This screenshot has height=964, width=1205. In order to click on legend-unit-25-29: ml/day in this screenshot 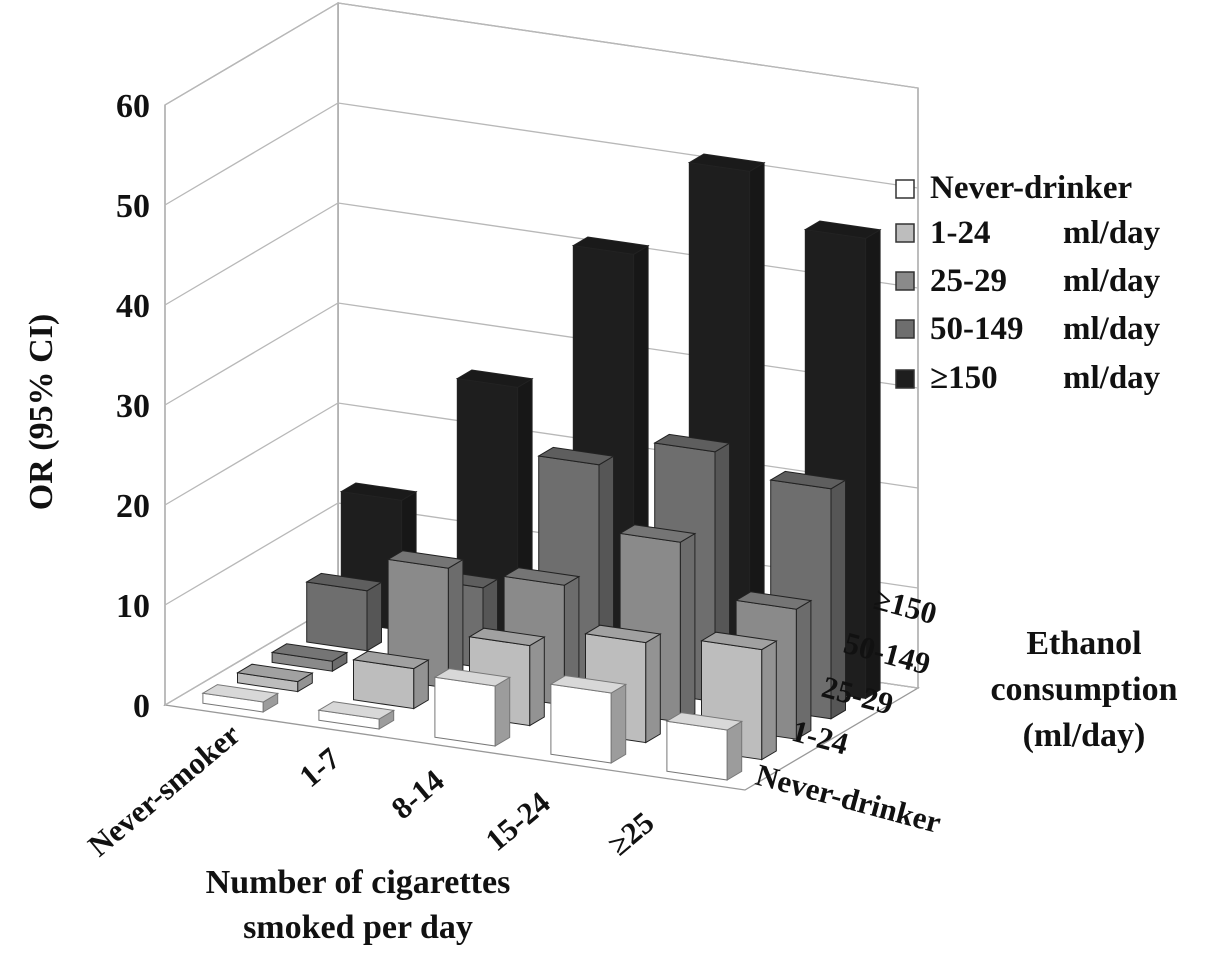, I will do `click(1112, 281)`.